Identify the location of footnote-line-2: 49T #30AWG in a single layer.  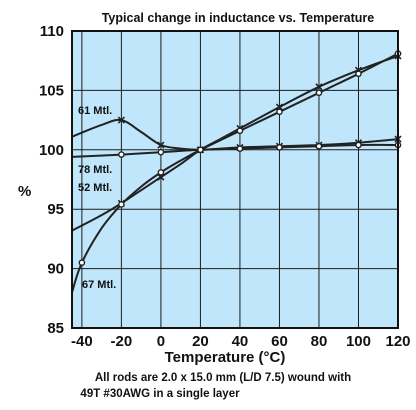
(160, 394).